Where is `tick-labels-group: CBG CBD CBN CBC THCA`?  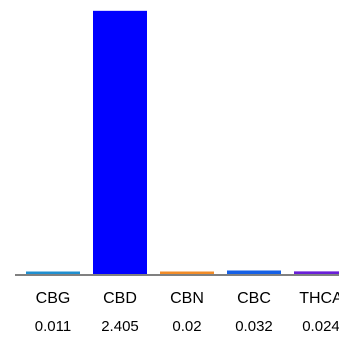
tick-labels-group: CBG CBD CBN CBC THCA is located at coordinates (187, 298).